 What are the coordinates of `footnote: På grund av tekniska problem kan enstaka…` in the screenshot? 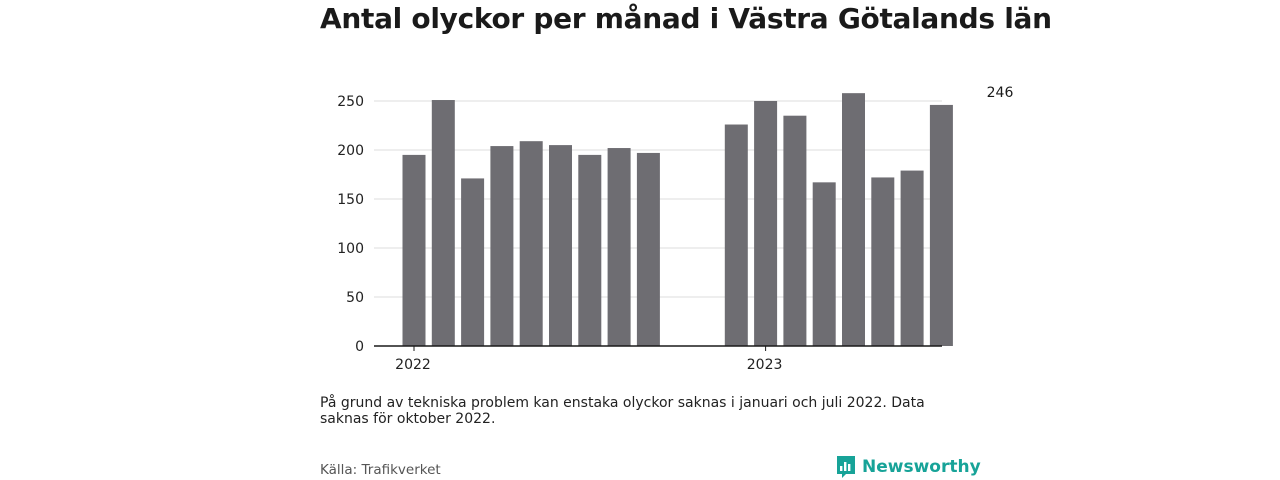 It's located at (622, 411).